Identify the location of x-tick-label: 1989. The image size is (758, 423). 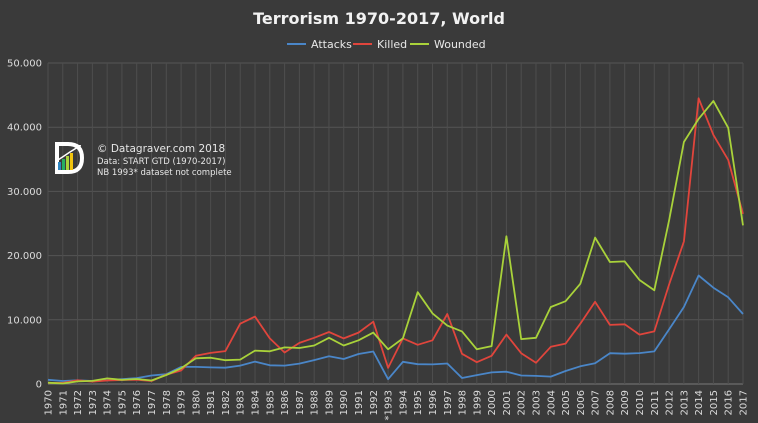
(329, 402).